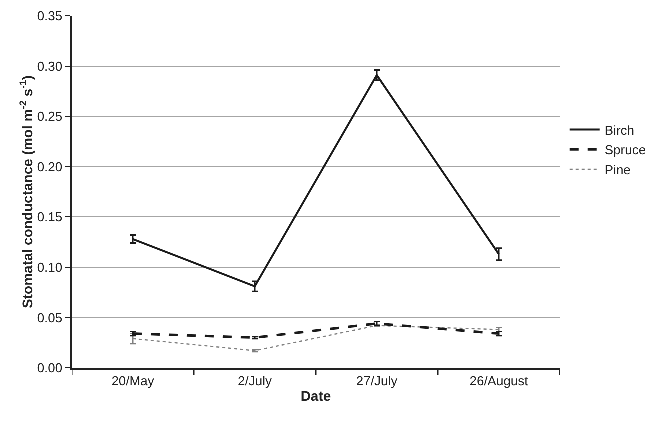 This screenshot has width=670, height=423. Describe the element at coordinates (499, 380) in the screenshot. I see `x-tick-label: 26/August` at that location.